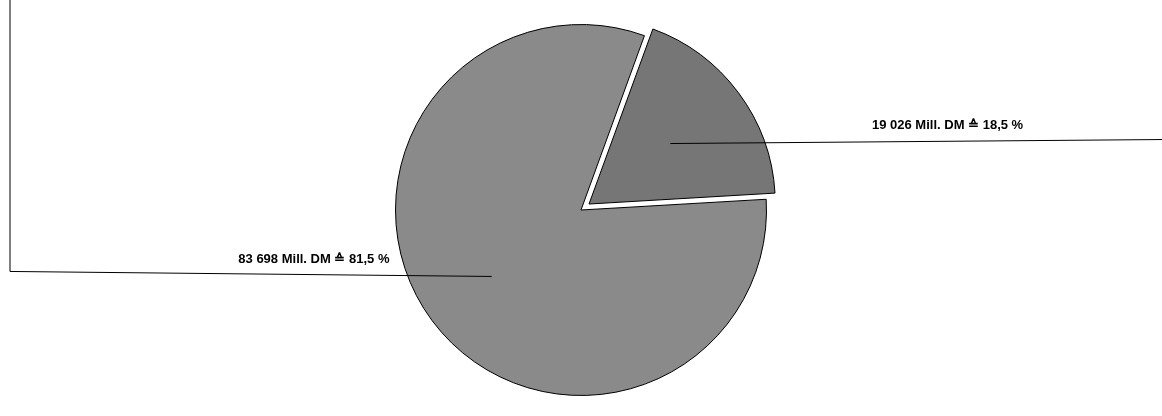 This screenshot has width=1162, height=416. I want to click on data-label: 19 026 Mill. DM ≙ 18,5 %, so click(948, 124).